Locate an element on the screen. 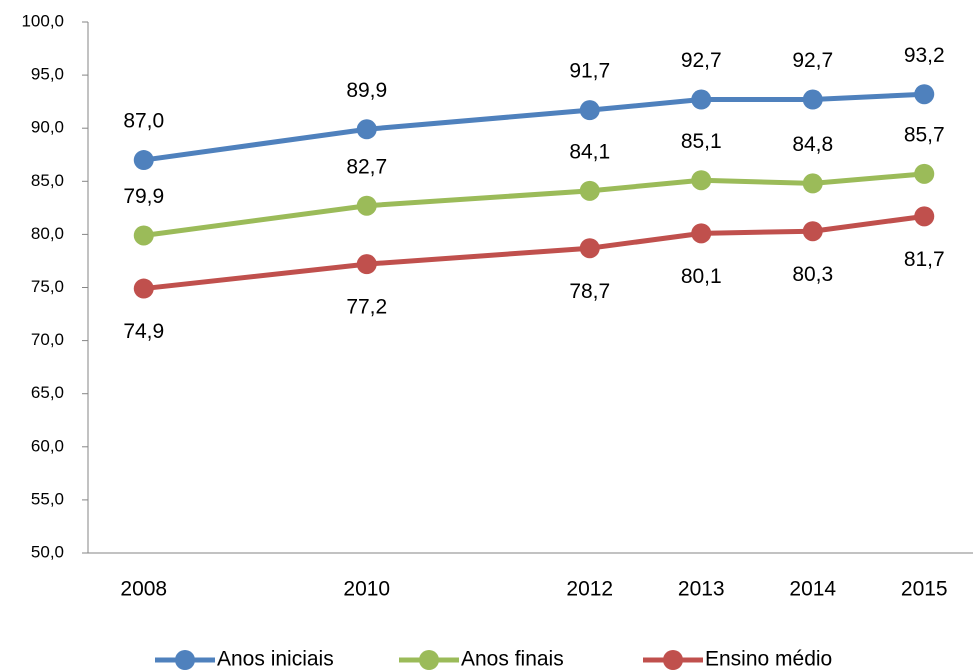  data-label: 81,7 is located at coordinates (924, 259).